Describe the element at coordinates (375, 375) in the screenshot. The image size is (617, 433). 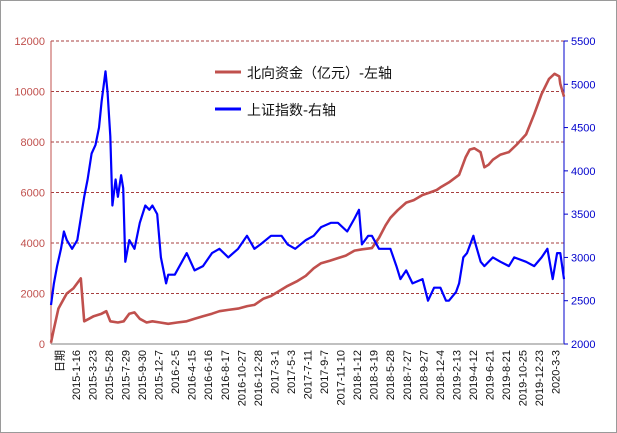
I see `x-axis-tick-label: 2018-3-19` at that location.